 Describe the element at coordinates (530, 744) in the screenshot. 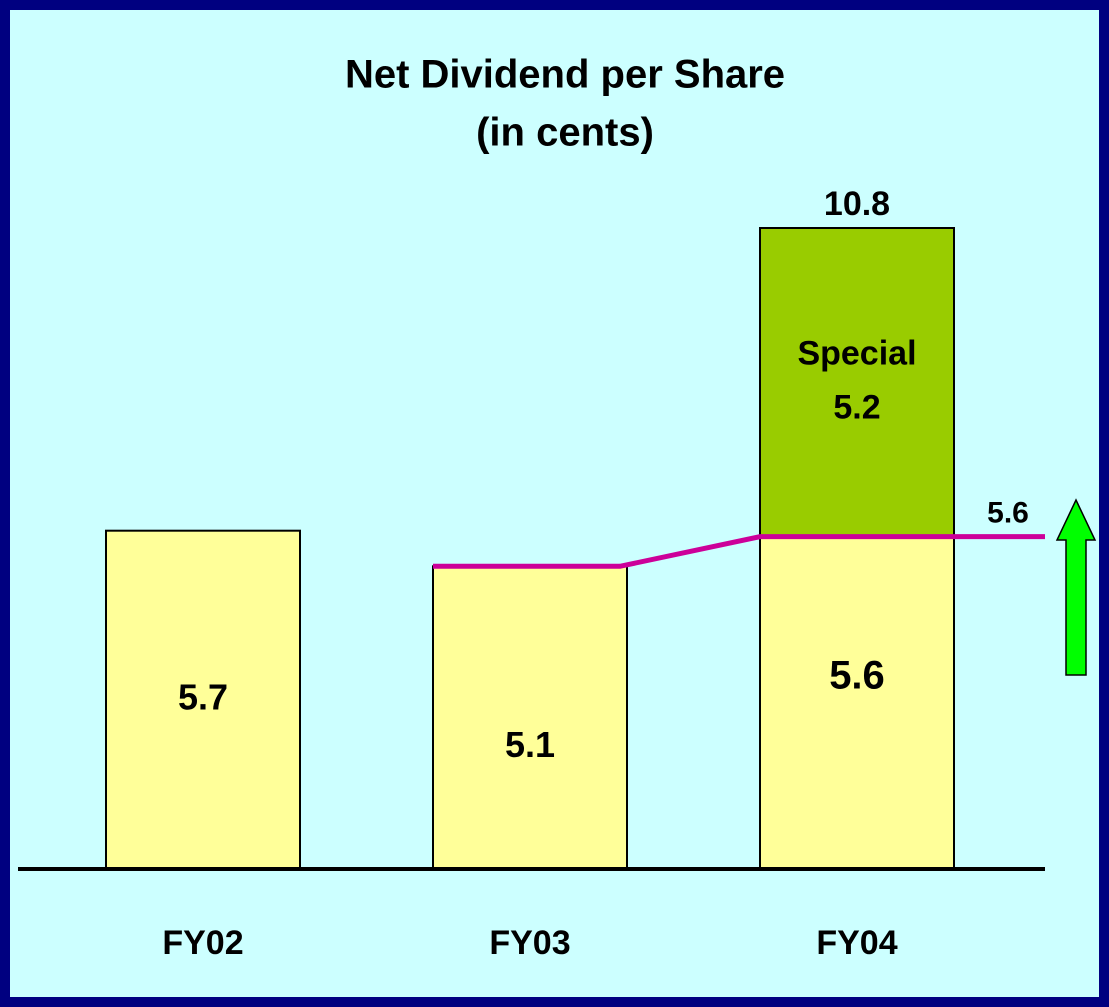

I see `value-label: 5.1` at that location.